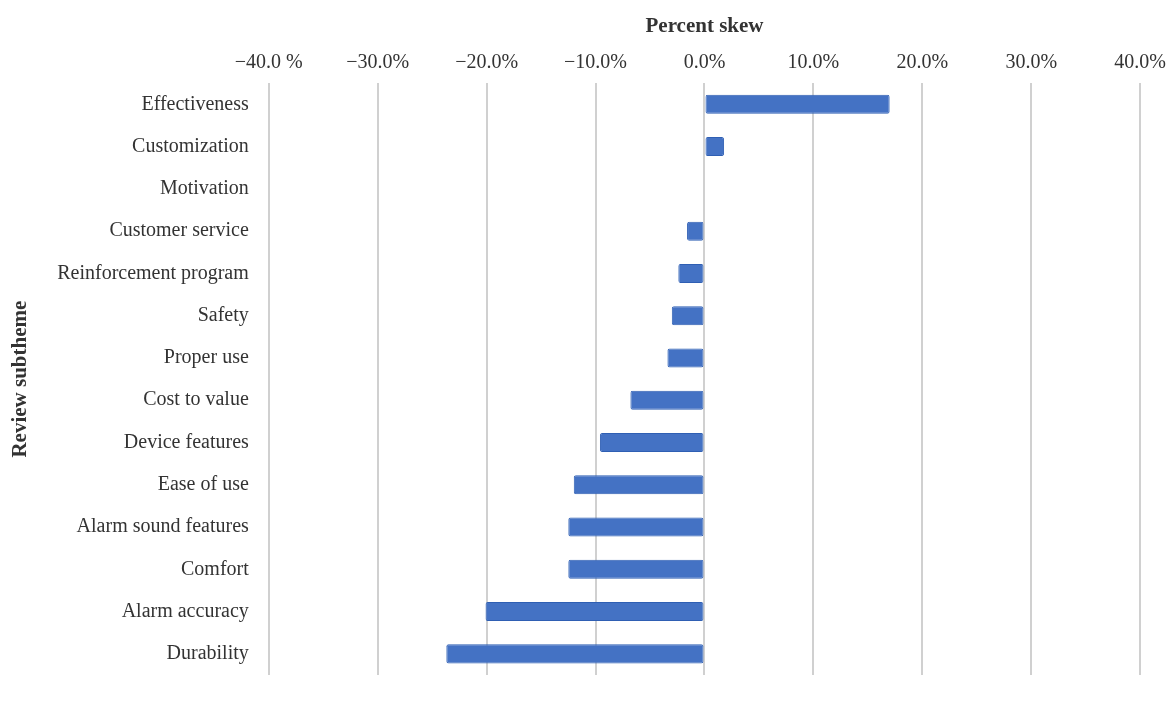 The width and height of the screenshot is (1174, 707). What do you see at coordinates (179, 229) in the screenshot?
I see `y-tick-label: Customer service` at bounding box center [179, 229].